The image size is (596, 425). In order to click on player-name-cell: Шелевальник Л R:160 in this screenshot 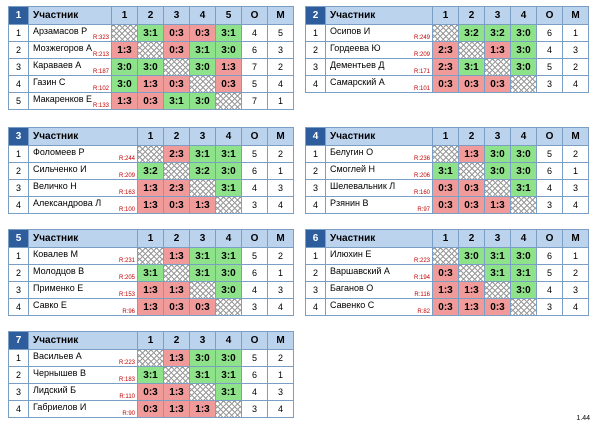, I will do `click(379, 188)`.